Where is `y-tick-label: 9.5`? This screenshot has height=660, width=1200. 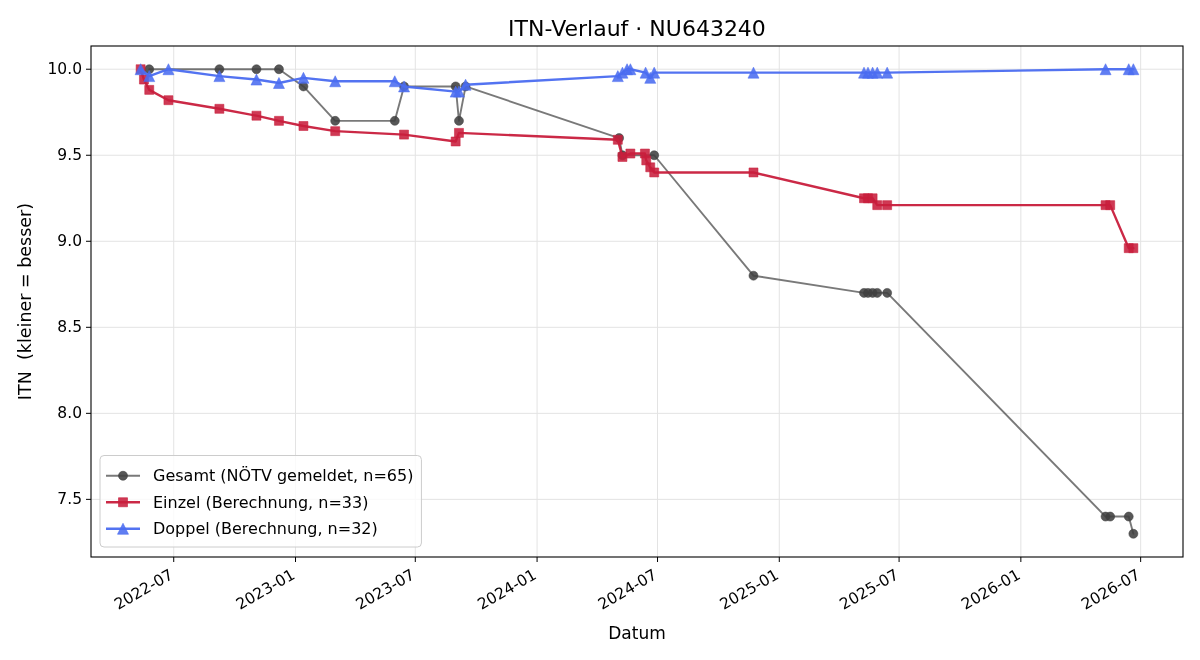
y-tick-label: 9.5 is located at coordinates (69, 155).